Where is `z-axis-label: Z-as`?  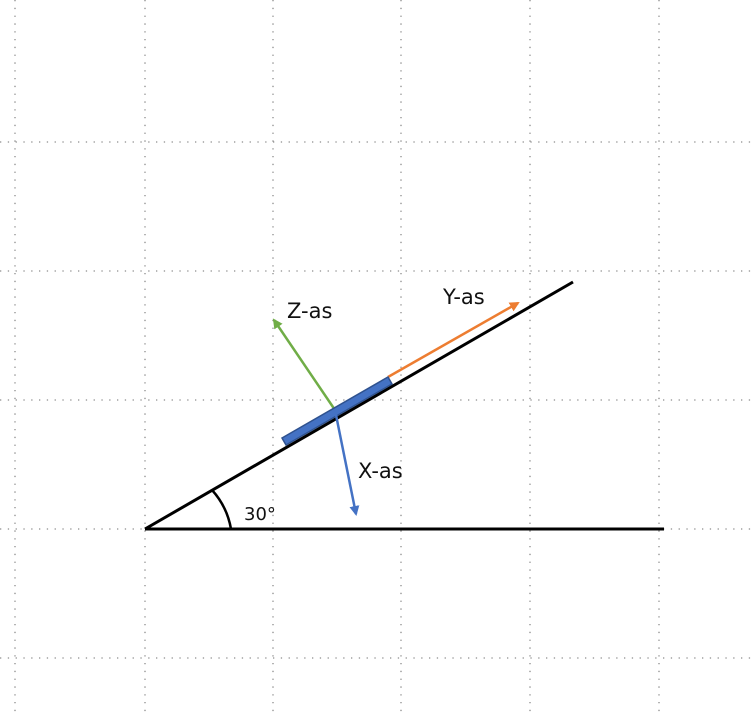
z-axis-label: Z-as is located at coordinates (309, 311).